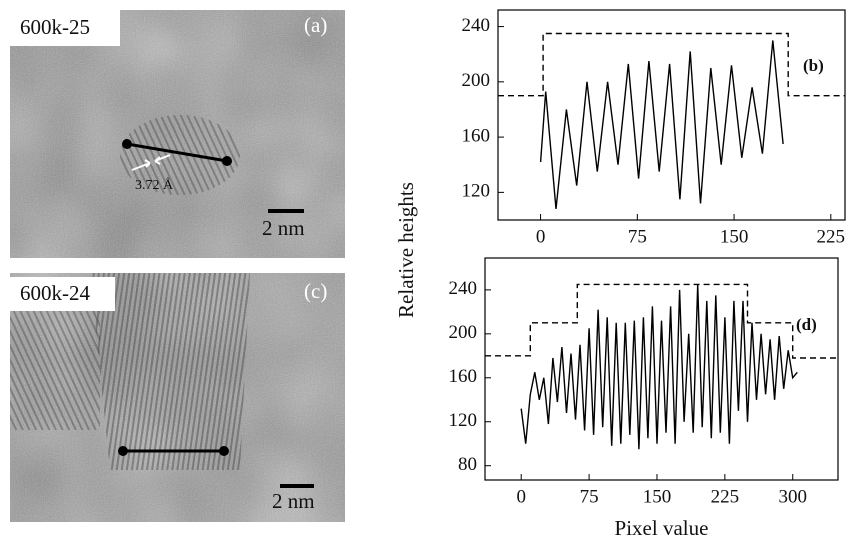 The width and height of the screenshot is (860, 550). I want to click on x-axis-title: Pixel value, so click(662, 528).